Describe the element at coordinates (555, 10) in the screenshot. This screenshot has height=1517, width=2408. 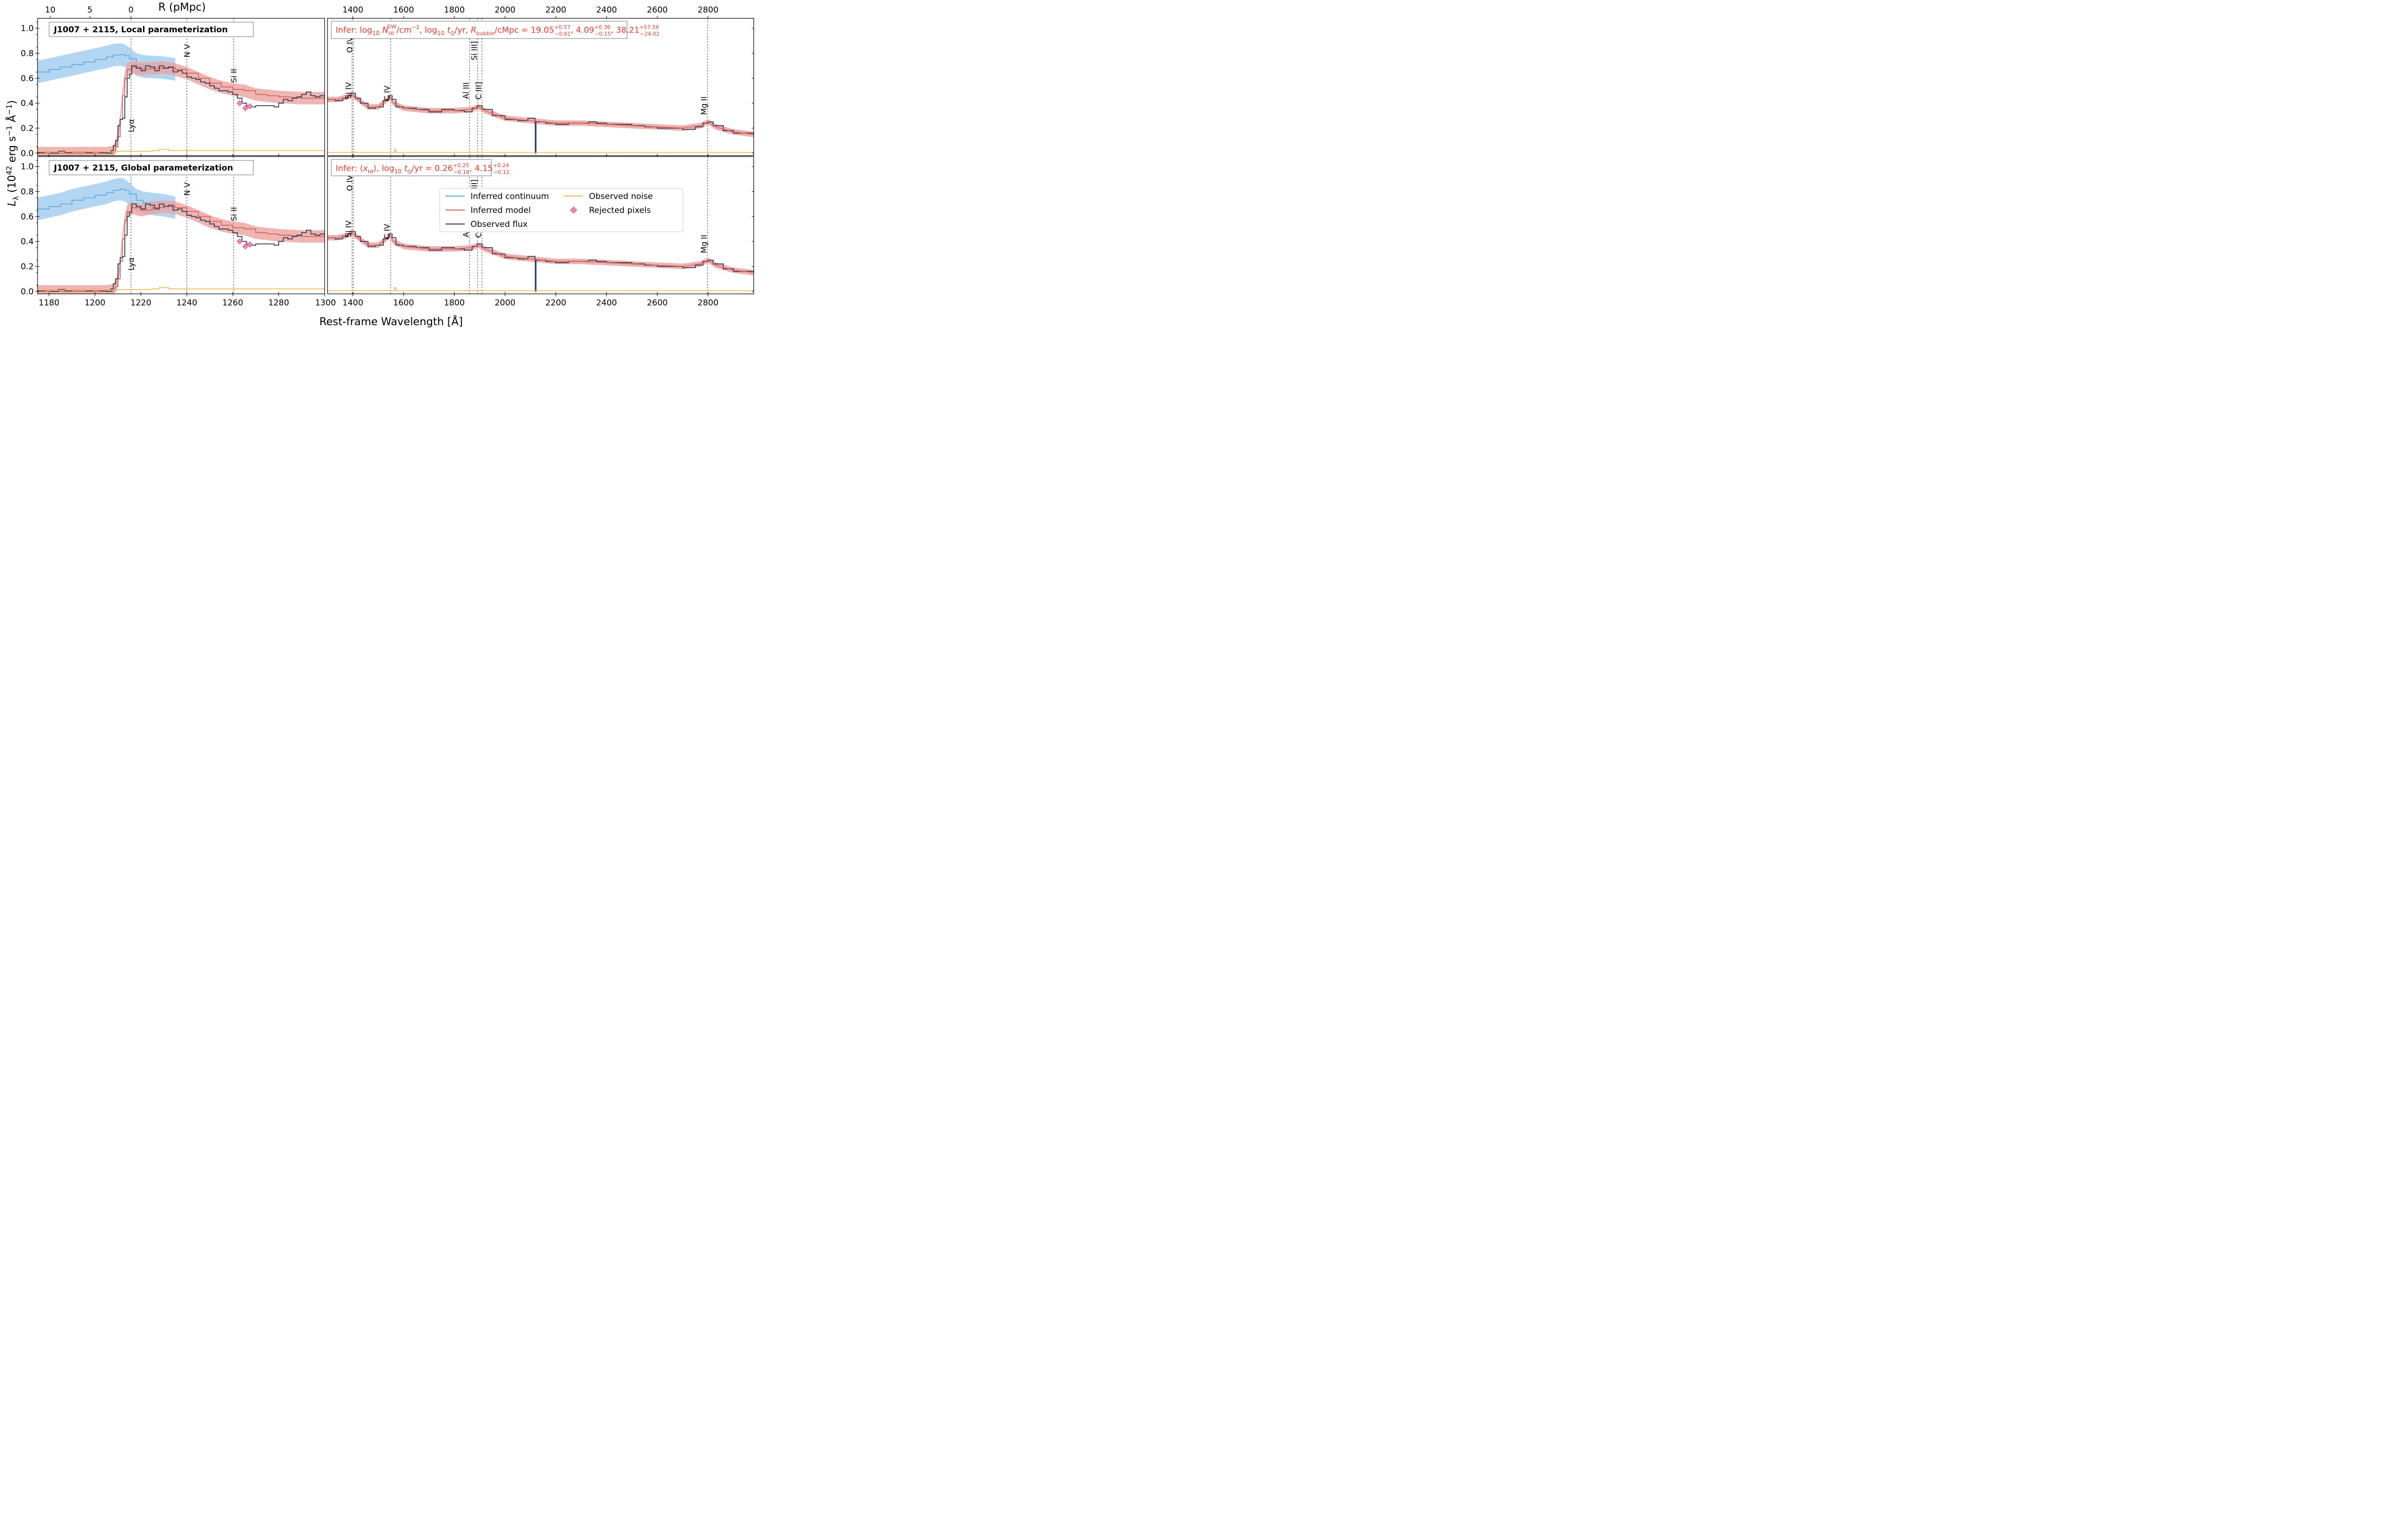
I see `top-tick-label: 2200` at that location.